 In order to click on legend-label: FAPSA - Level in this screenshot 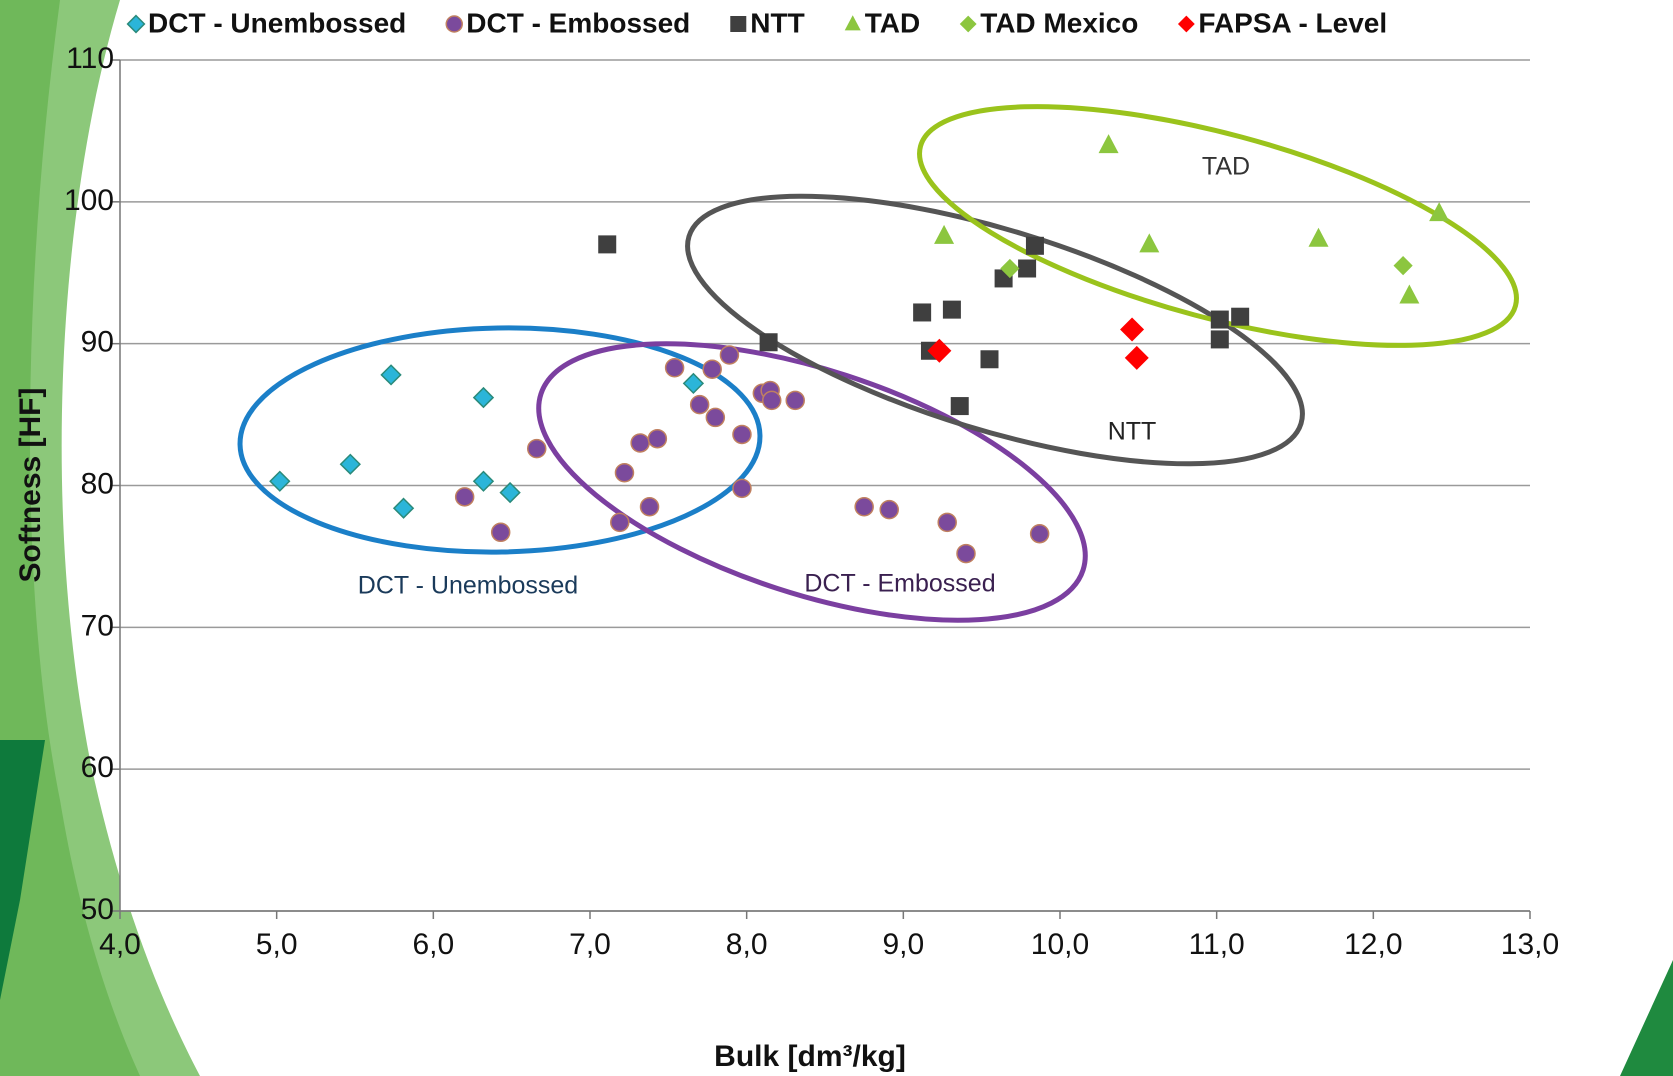, I will do `click(1292, 22)`.